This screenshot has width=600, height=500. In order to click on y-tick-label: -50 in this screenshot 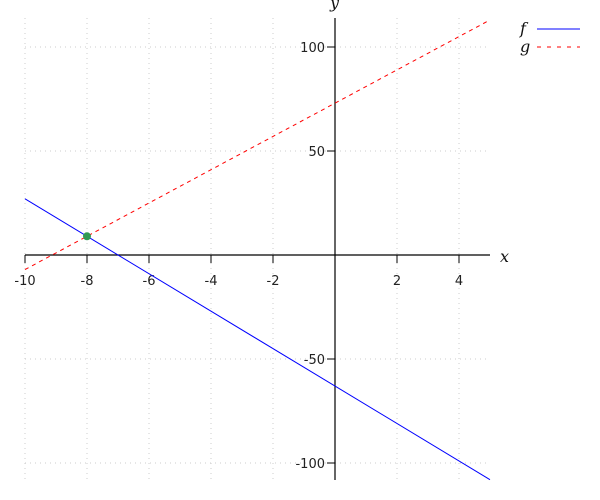, I will do `click(314, 360)`.